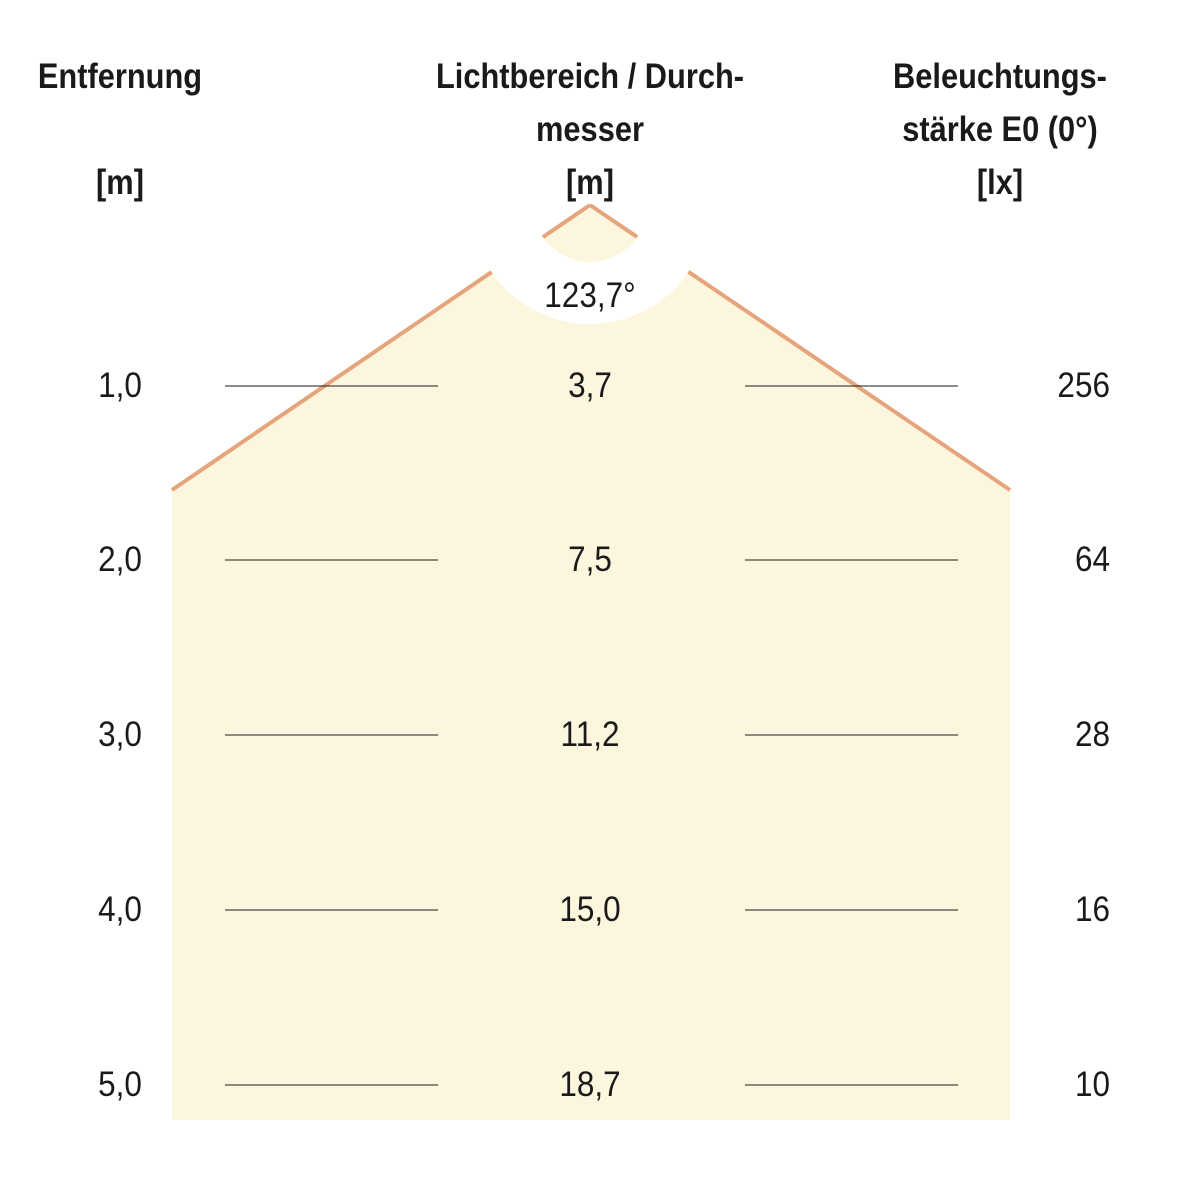 The width and height of the screenshot is (1182, 1182). Describe the element at coordinates (120, 734) in the screenshot. I see `row-distance: 3,0` at that location.